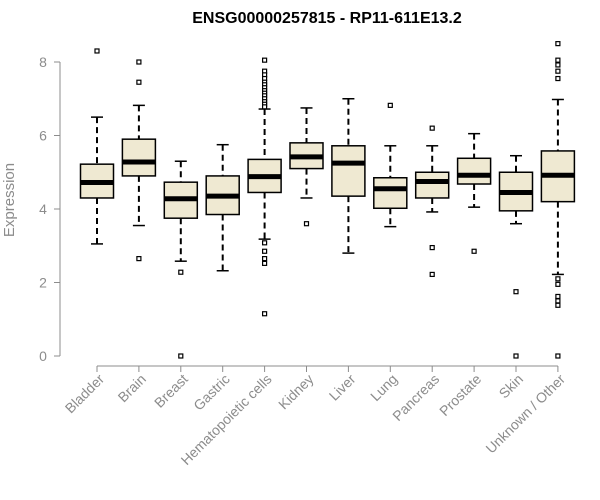  What do you see at coordinates (50, 209) in the screenshot?
I see `y-axis: 0 2 4 6 8` at bounding box center [50, 209].